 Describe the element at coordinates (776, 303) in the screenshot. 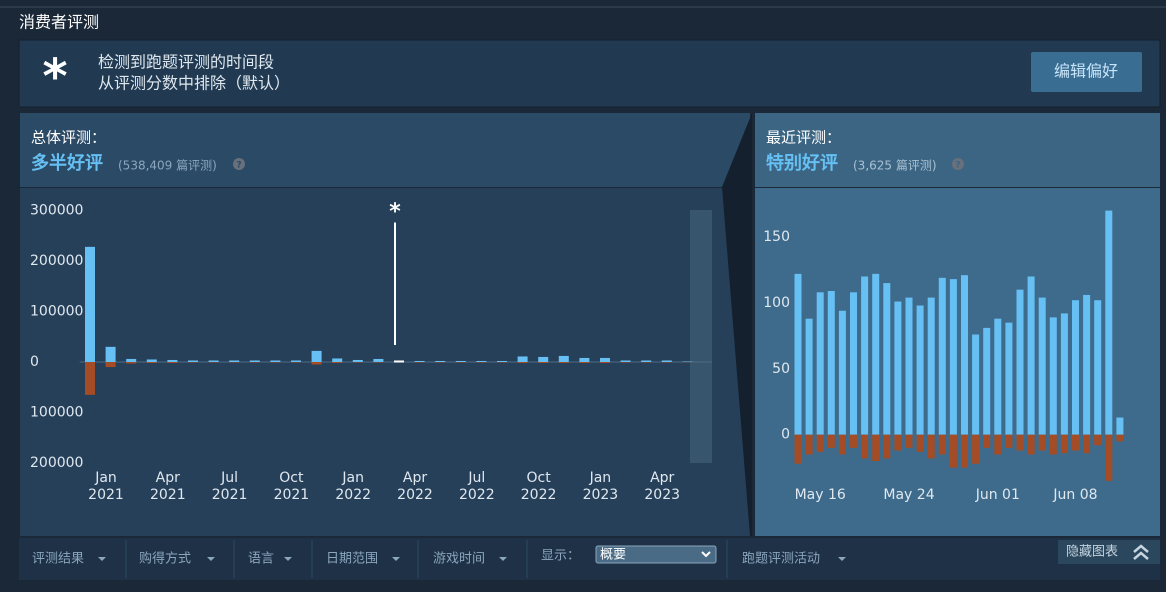

I see `y-tick-label: 100` at that location.